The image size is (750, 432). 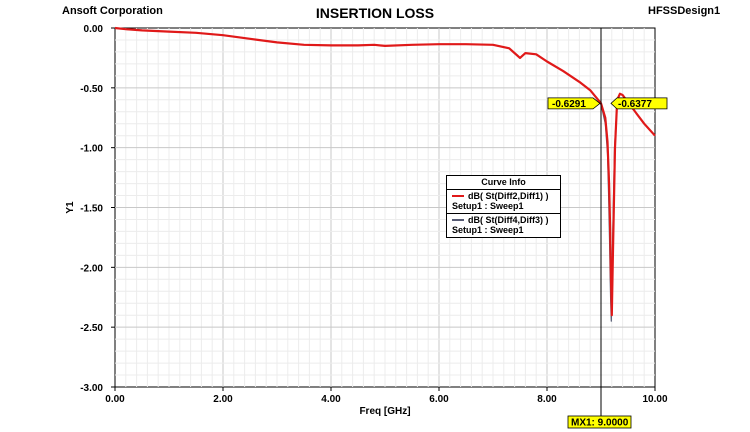 What do you see at coordinates (508, 196) in the screenshot?
I see `legend-series-name-1: dB( St(Diff2,Diff1) )` at bounding box center [508, 196].